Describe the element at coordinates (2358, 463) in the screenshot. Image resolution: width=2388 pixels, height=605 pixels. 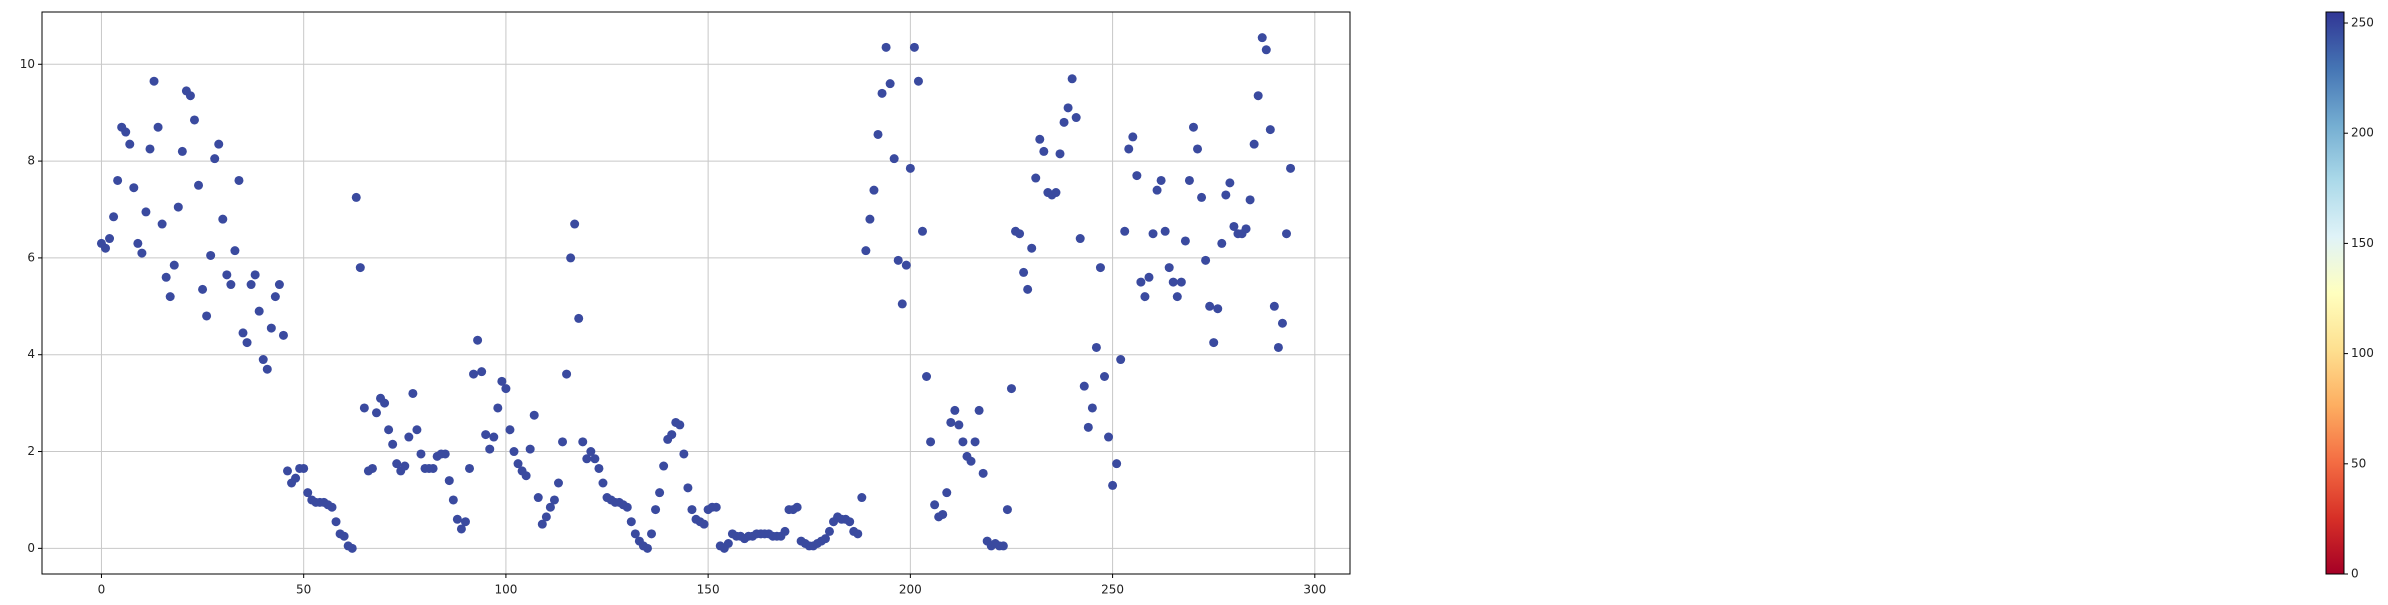
I see `colorbar-tick-label: 50` at that location.